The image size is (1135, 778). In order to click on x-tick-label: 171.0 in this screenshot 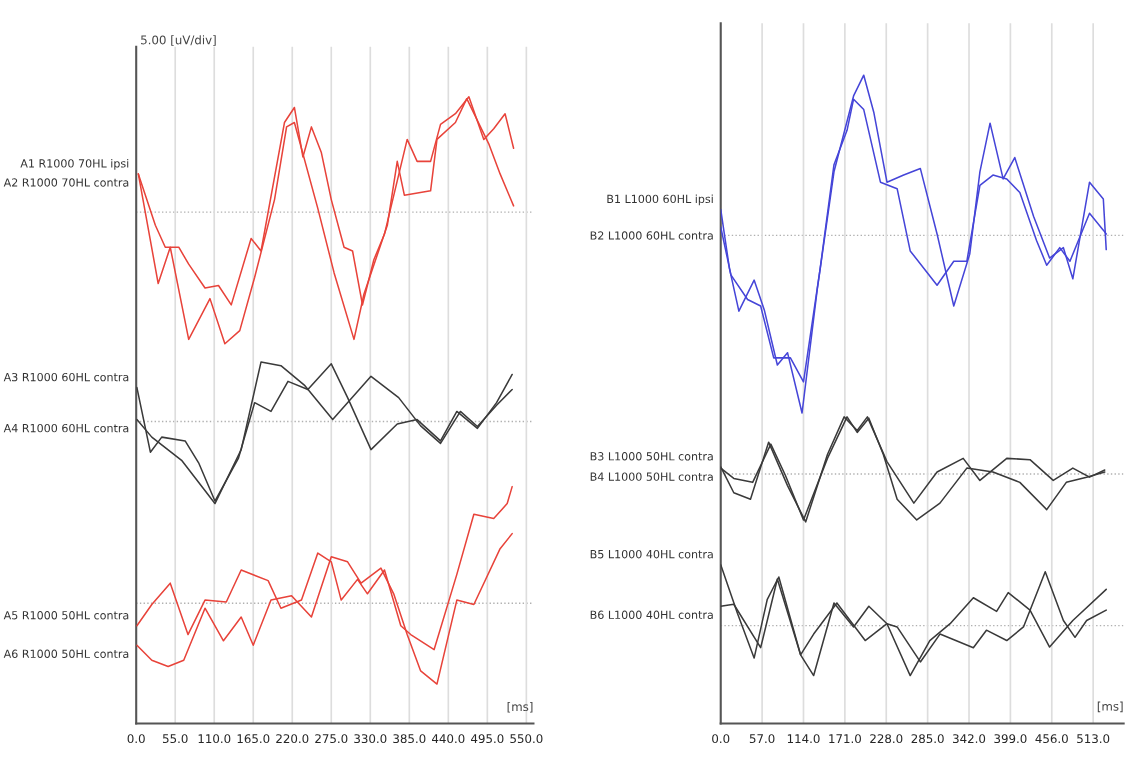, I will do `click(845, 739)`.